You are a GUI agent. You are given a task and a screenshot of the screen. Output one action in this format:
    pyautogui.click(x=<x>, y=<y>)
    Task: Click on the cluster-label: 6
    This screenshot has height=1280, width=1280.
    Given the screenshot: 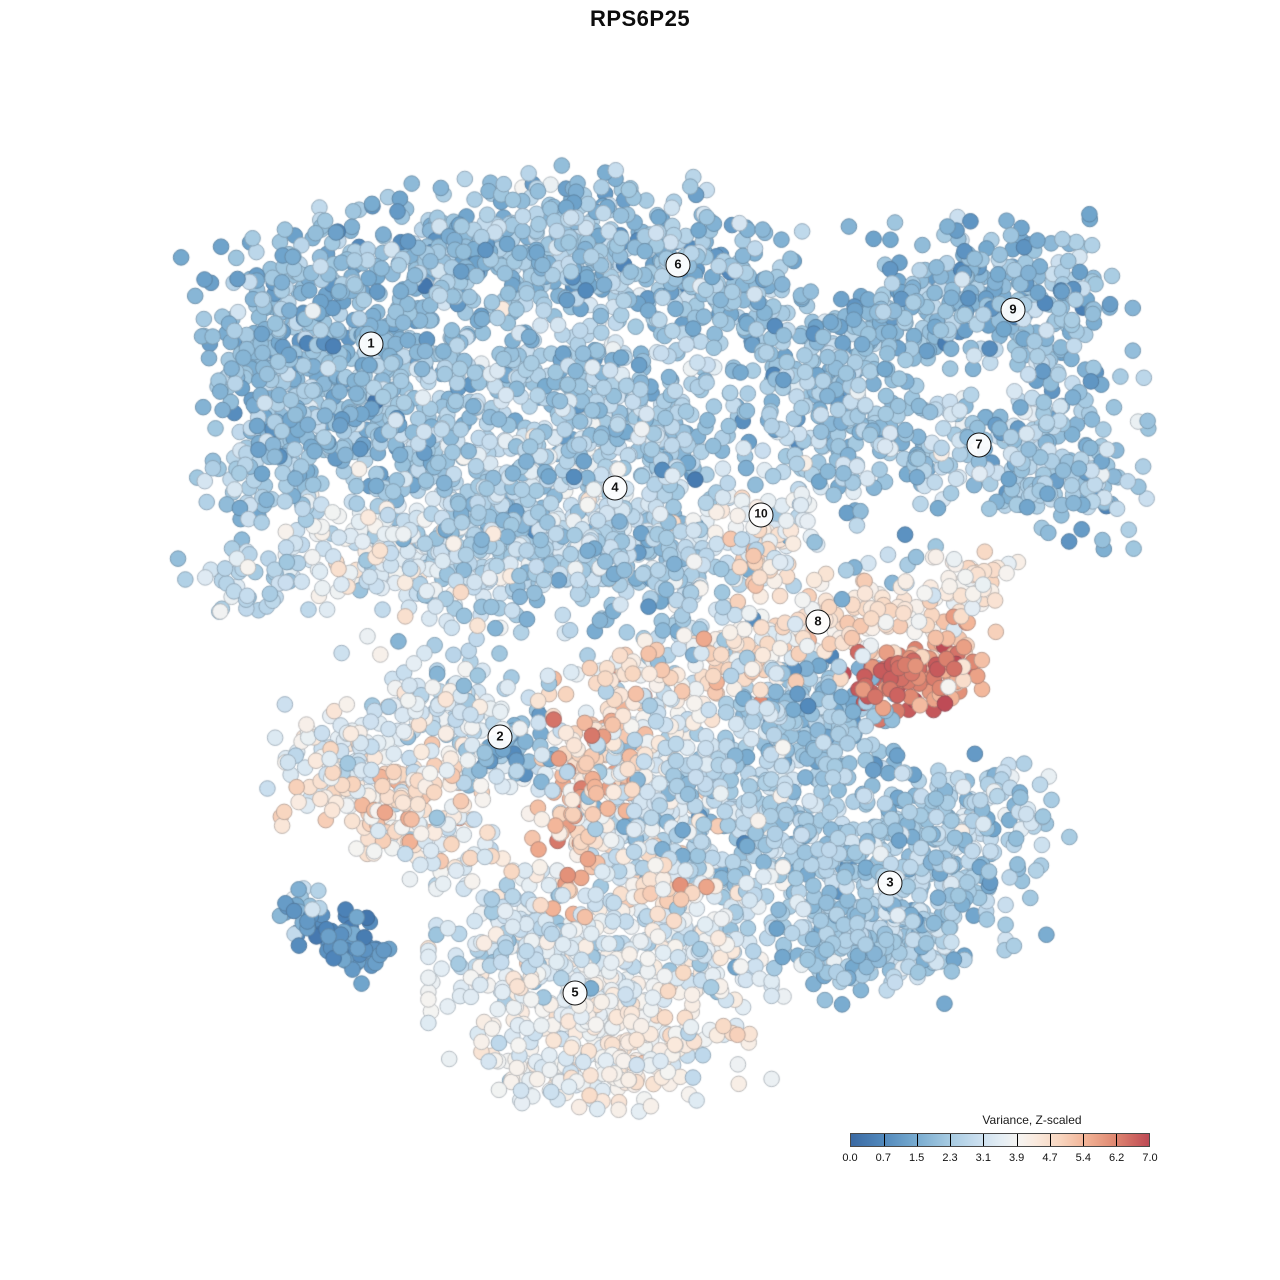 What is the action you would take?
    pyautogui.click(x=678, y=265)
    